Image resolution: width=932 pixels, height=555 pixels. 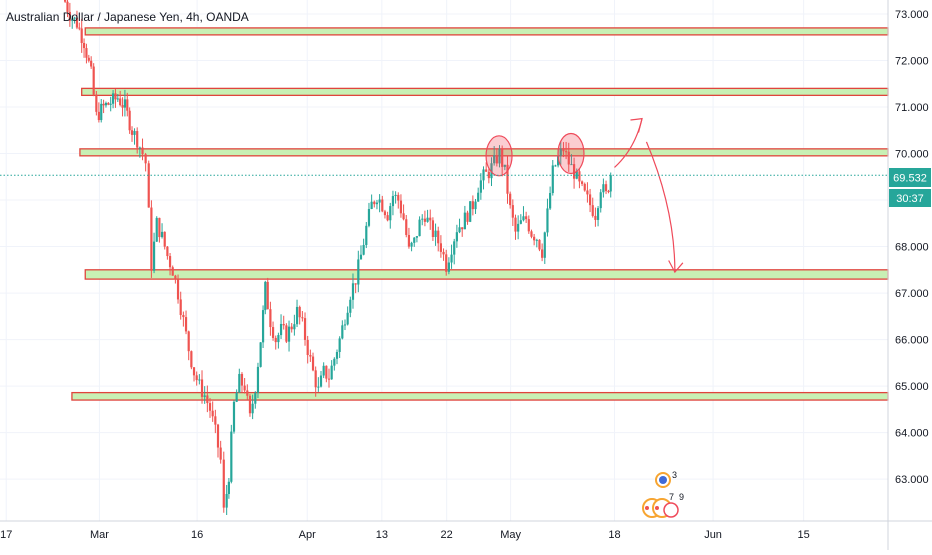 What do you see at coordinates (912, 387) in the screenshot?
I see `y-tick-label: 65.000` at bounding box center [912, 387].